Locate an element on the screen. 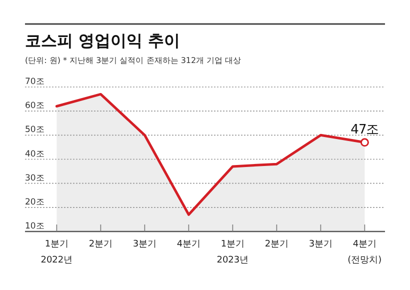 This screenshot has height=290, width=410. chart-subtitle: (단위: 원) * 지난해 3분기 실적이 존재하는 312개 기업 대상 is located at coordinates (133, 60).